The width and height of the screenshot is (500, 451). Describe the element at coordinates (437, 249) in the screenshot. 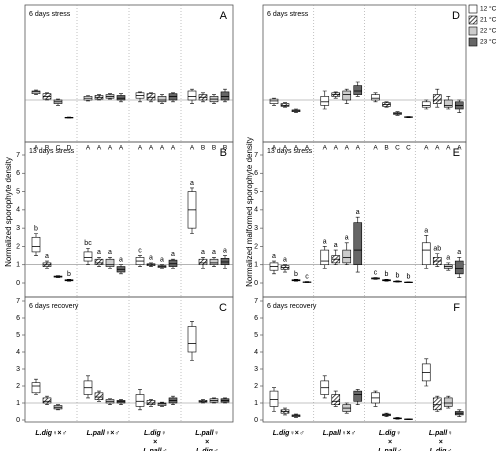

I see `significance-label: ab` at that location.